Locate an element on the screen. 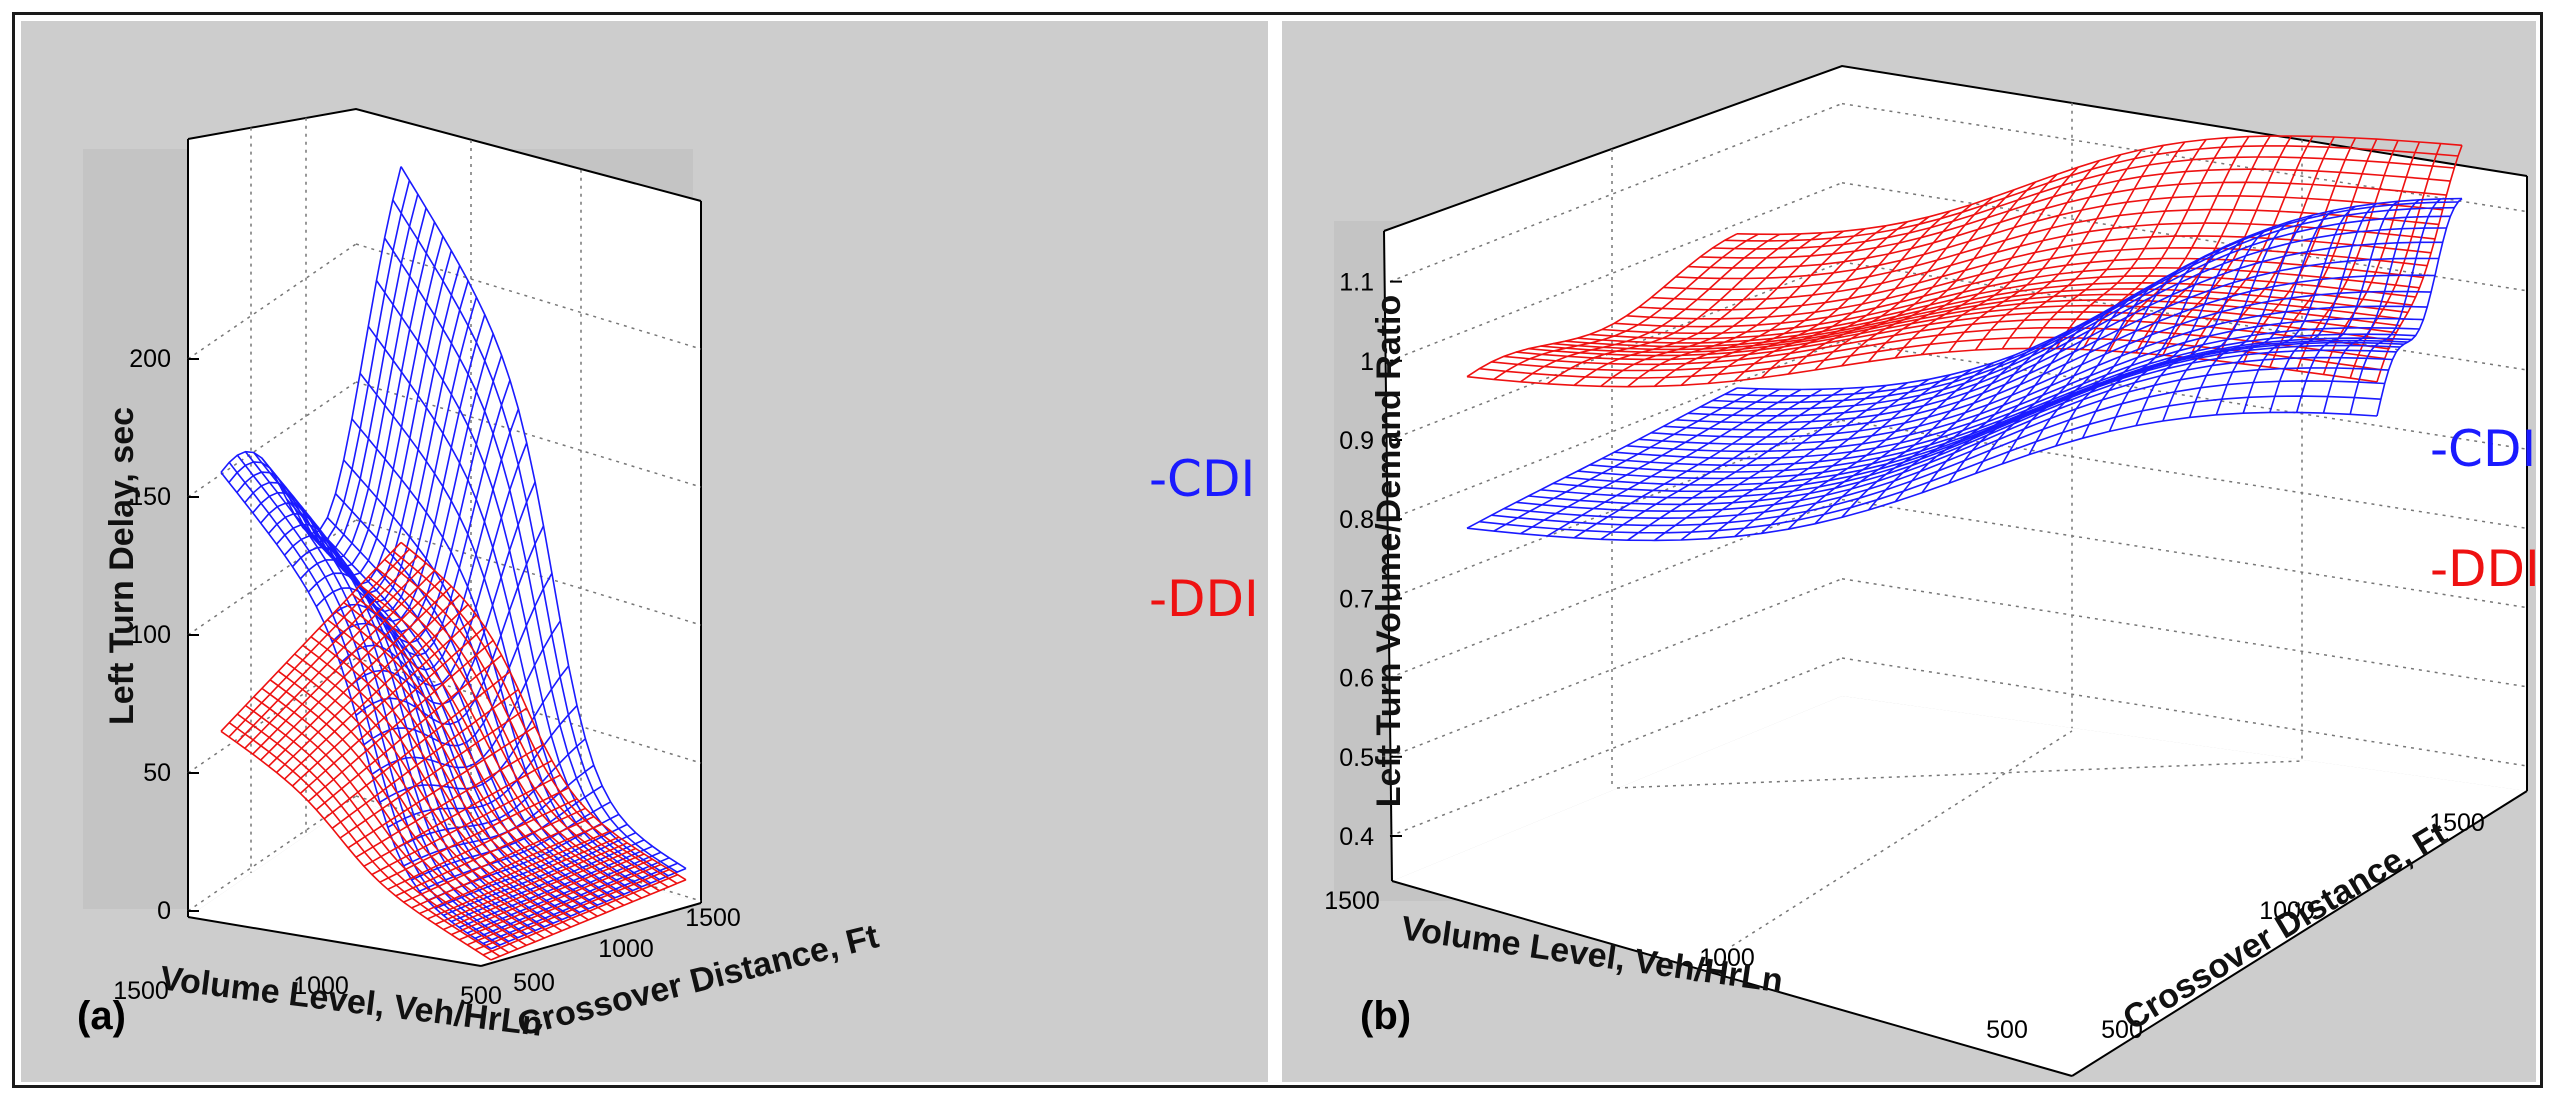  surface-ddi is located at coordinates (453, 751).